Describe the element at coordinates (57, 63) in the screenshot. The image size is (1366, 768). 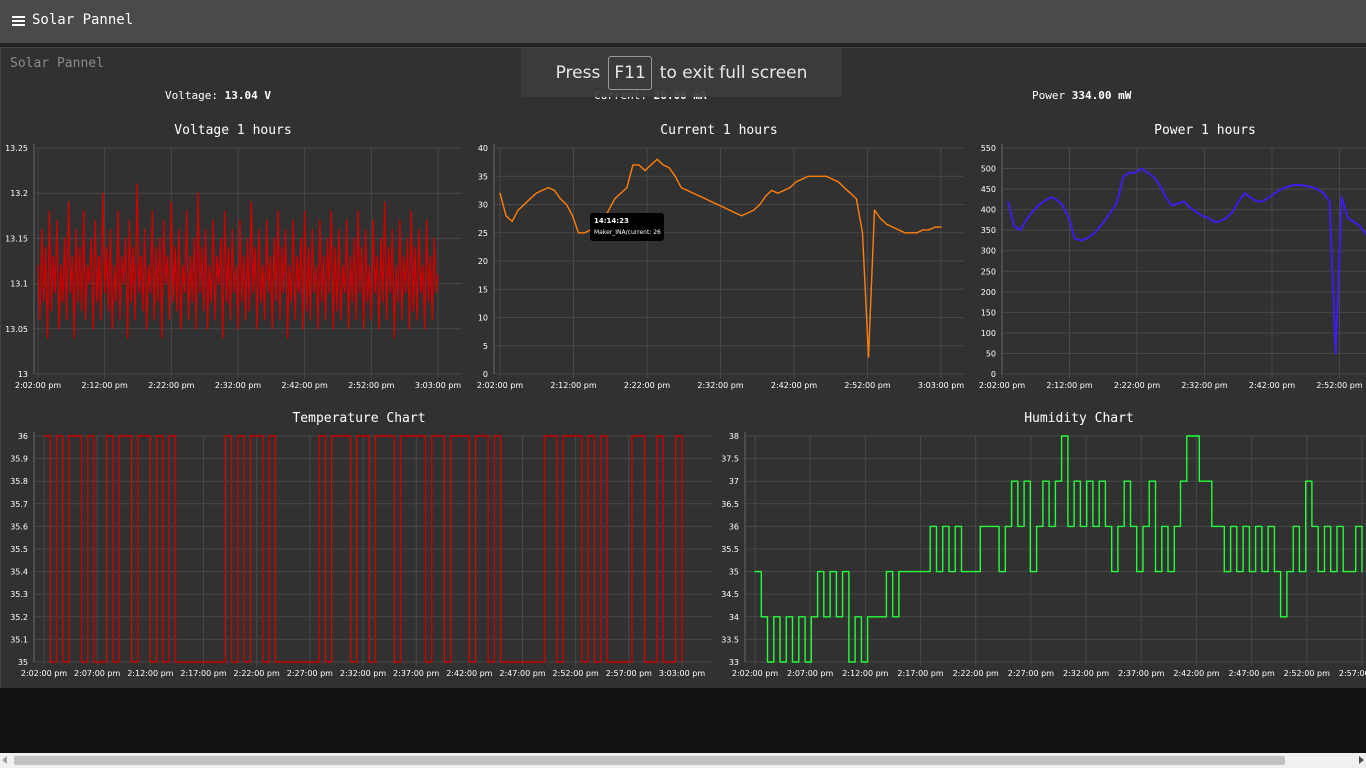
I see `panel-title: Solar Pannel` at that location.